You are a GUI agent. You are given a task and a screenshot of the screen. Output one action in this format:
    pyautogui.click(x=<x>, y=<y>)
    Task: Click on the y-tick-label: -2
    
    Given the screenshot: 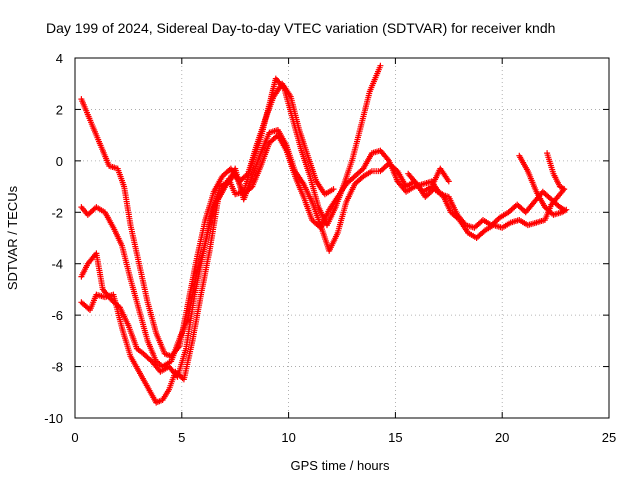 What is the action you would take?
    pyautogui.click(x=57, y=212)
    